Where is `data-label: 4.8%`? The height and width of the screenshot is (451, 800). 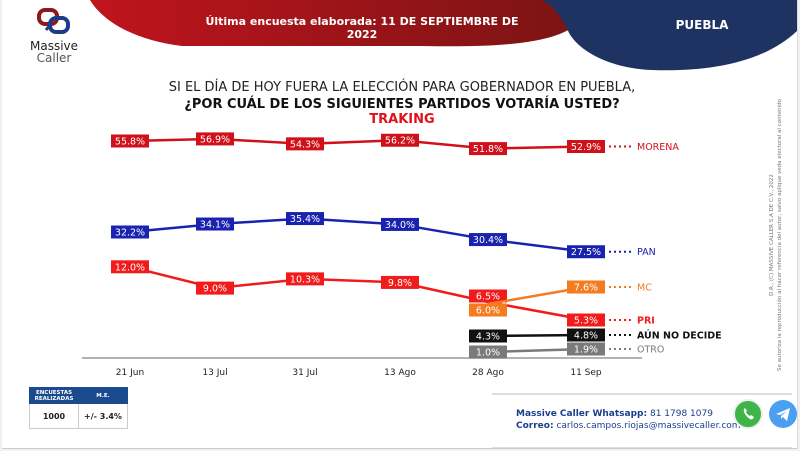
data-label: 4.8% is located at coordinates (586, 336).